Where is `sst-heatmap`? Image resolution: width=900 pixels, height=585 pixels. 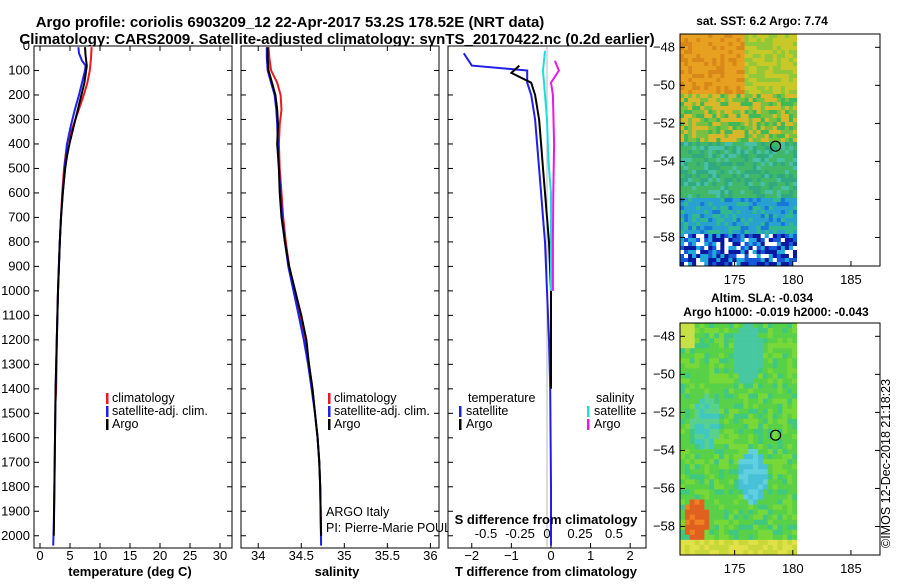 sst-heatmap is located at coordinates (738, 150).